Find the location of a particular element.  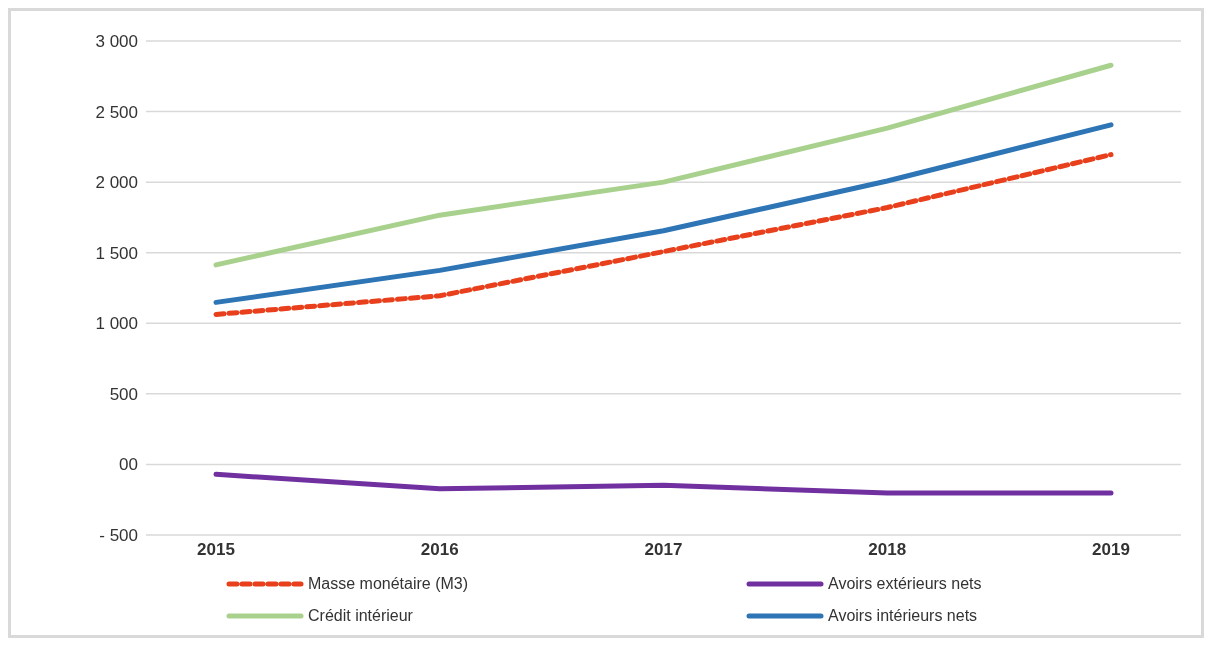

x-tick-label: 2019 is located at coordinates (1111, 550).